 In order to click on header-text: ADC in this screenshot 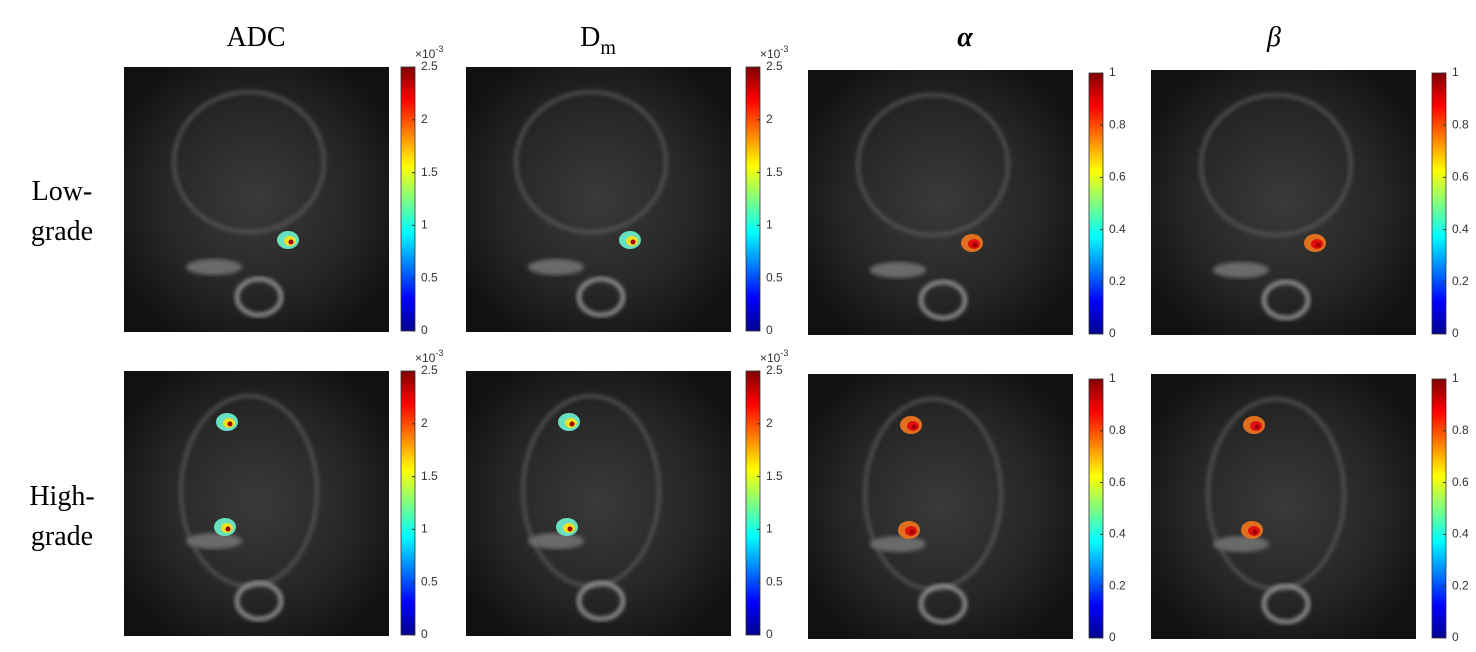, I will do `click(255, 37)`.